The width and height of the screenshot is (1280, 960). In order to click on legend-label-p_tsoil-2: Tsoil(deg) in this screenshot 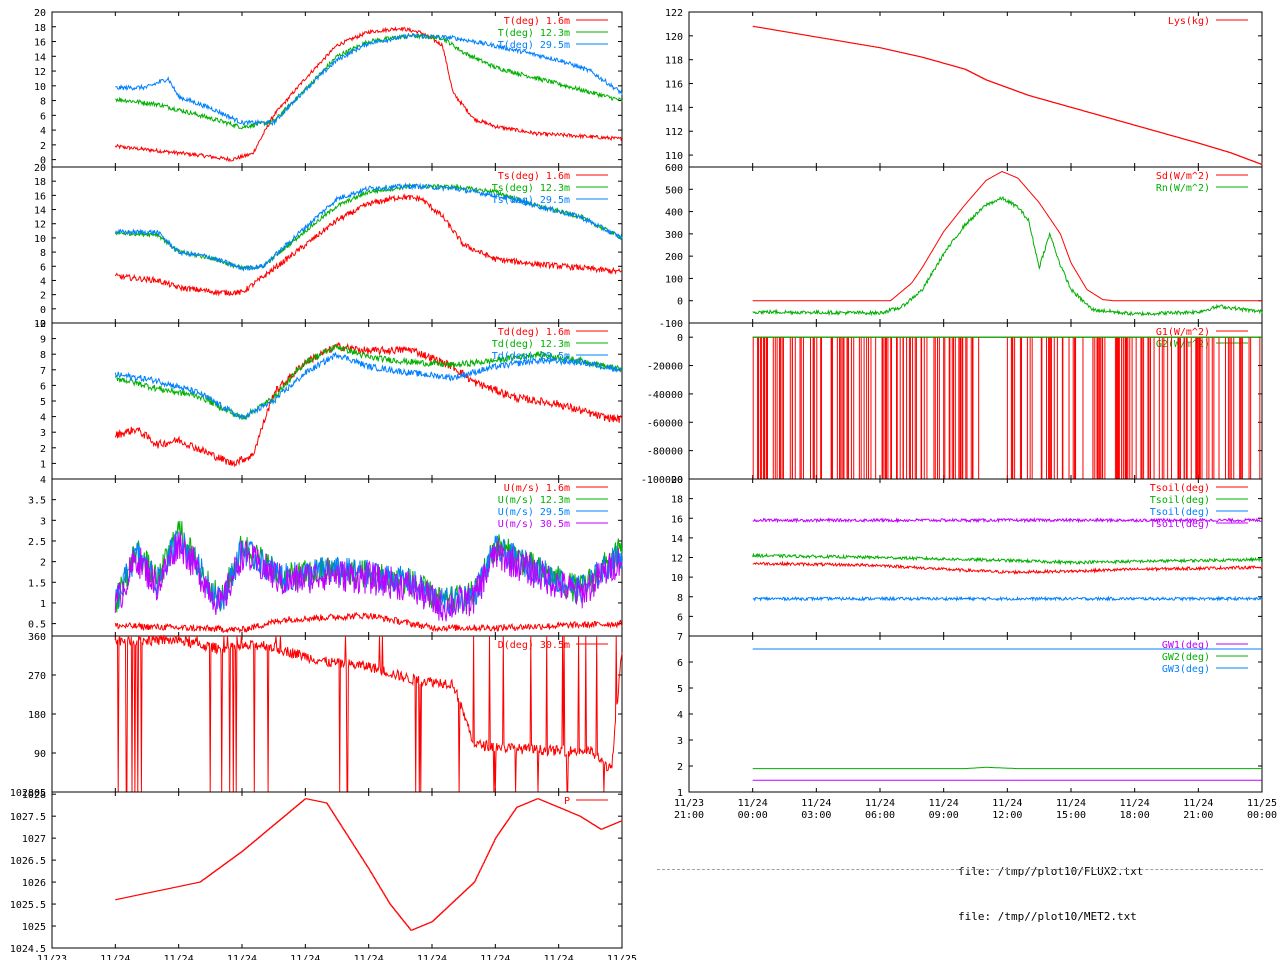, I will do `click(1180, 512)`.